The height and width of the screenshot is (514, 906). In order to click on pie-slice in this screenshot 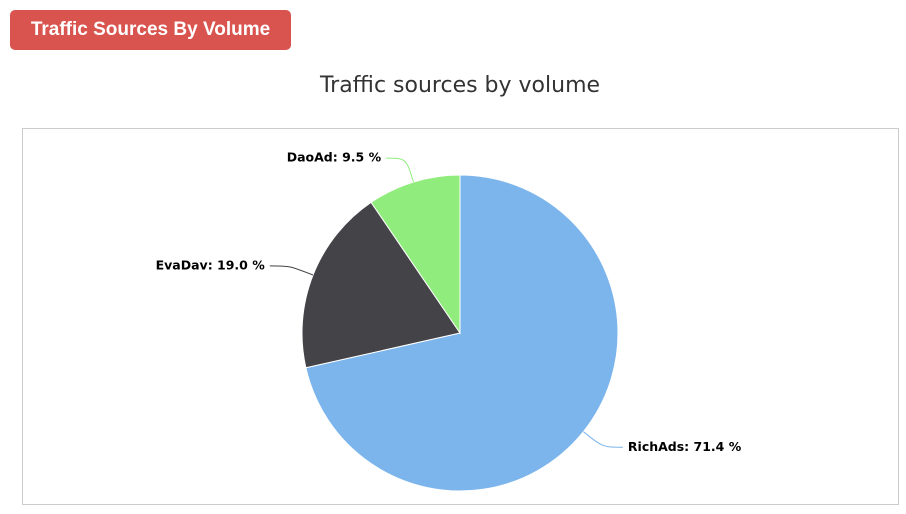, I will do `click(381, 285)`.